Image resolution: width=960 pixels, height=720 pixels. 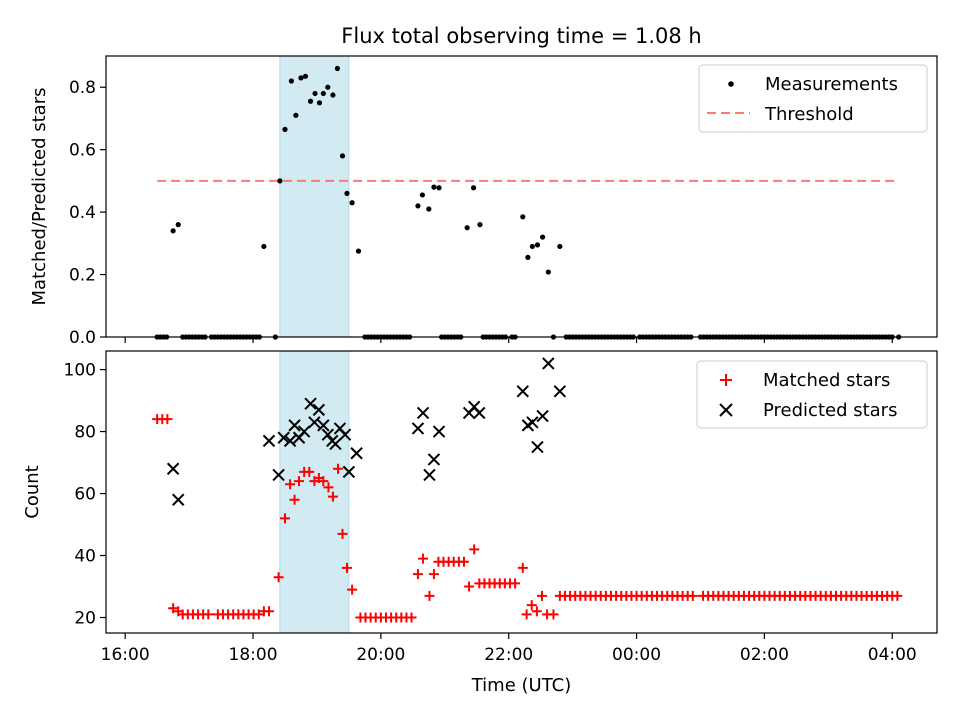 What do you see at coordinates (82, 213) in the screenshot?
I see `y-tick-label: 0.4` at bounding box center [82, 213].